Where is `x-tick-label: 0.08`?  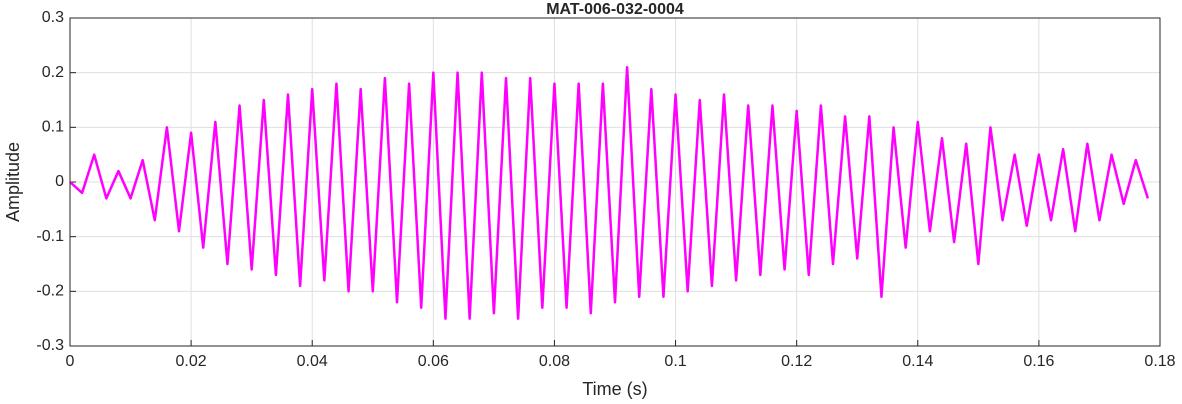 x-tick-label: 0.08 is located at coordinates (554, 361).